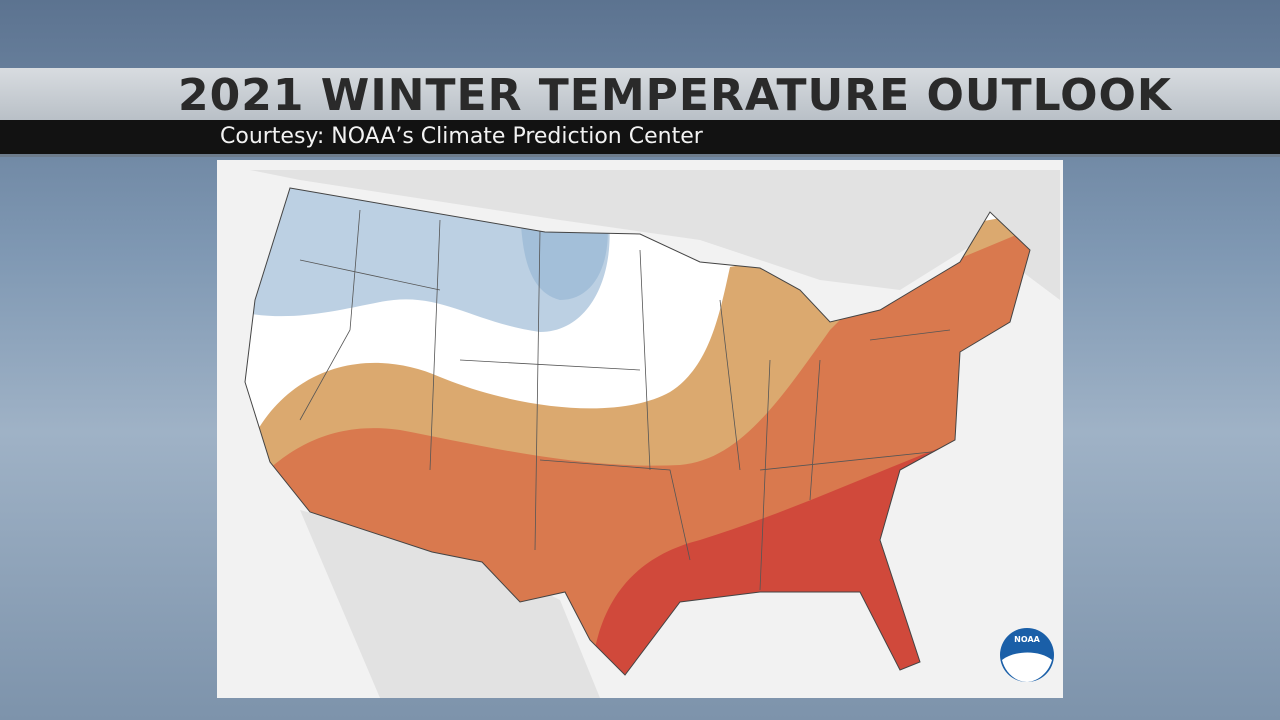 This screenshot has width=1280, height=720. I want to click on subtitle-bar, so click(640, 138).